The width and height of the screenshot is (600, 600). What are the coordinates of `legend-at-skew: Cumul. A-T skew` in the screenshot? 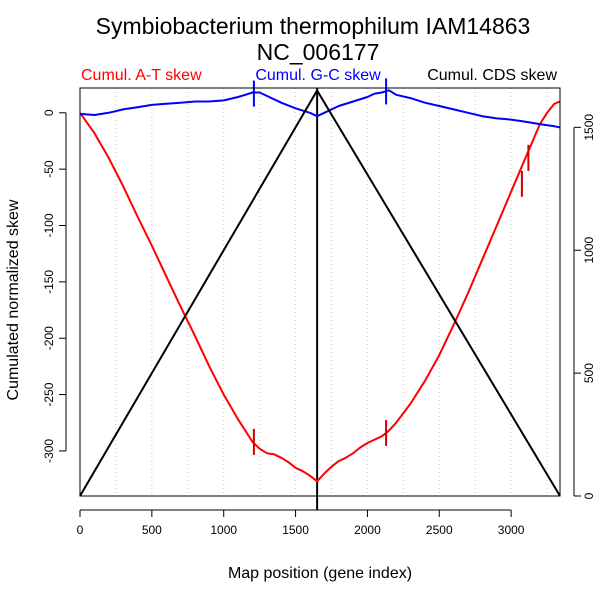 It's located at (141, 75).